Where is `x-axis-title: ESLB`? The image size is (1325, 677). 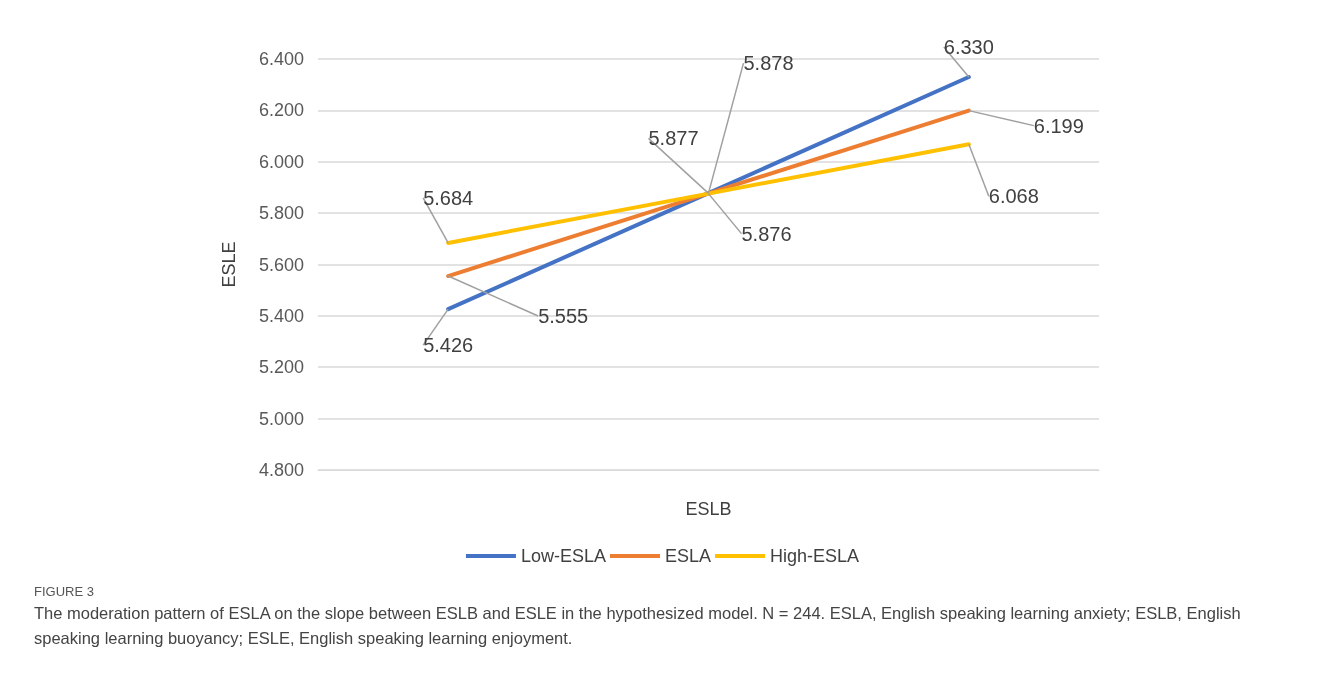
x-axis-title: ESLB is located at coordinates (708, 509).